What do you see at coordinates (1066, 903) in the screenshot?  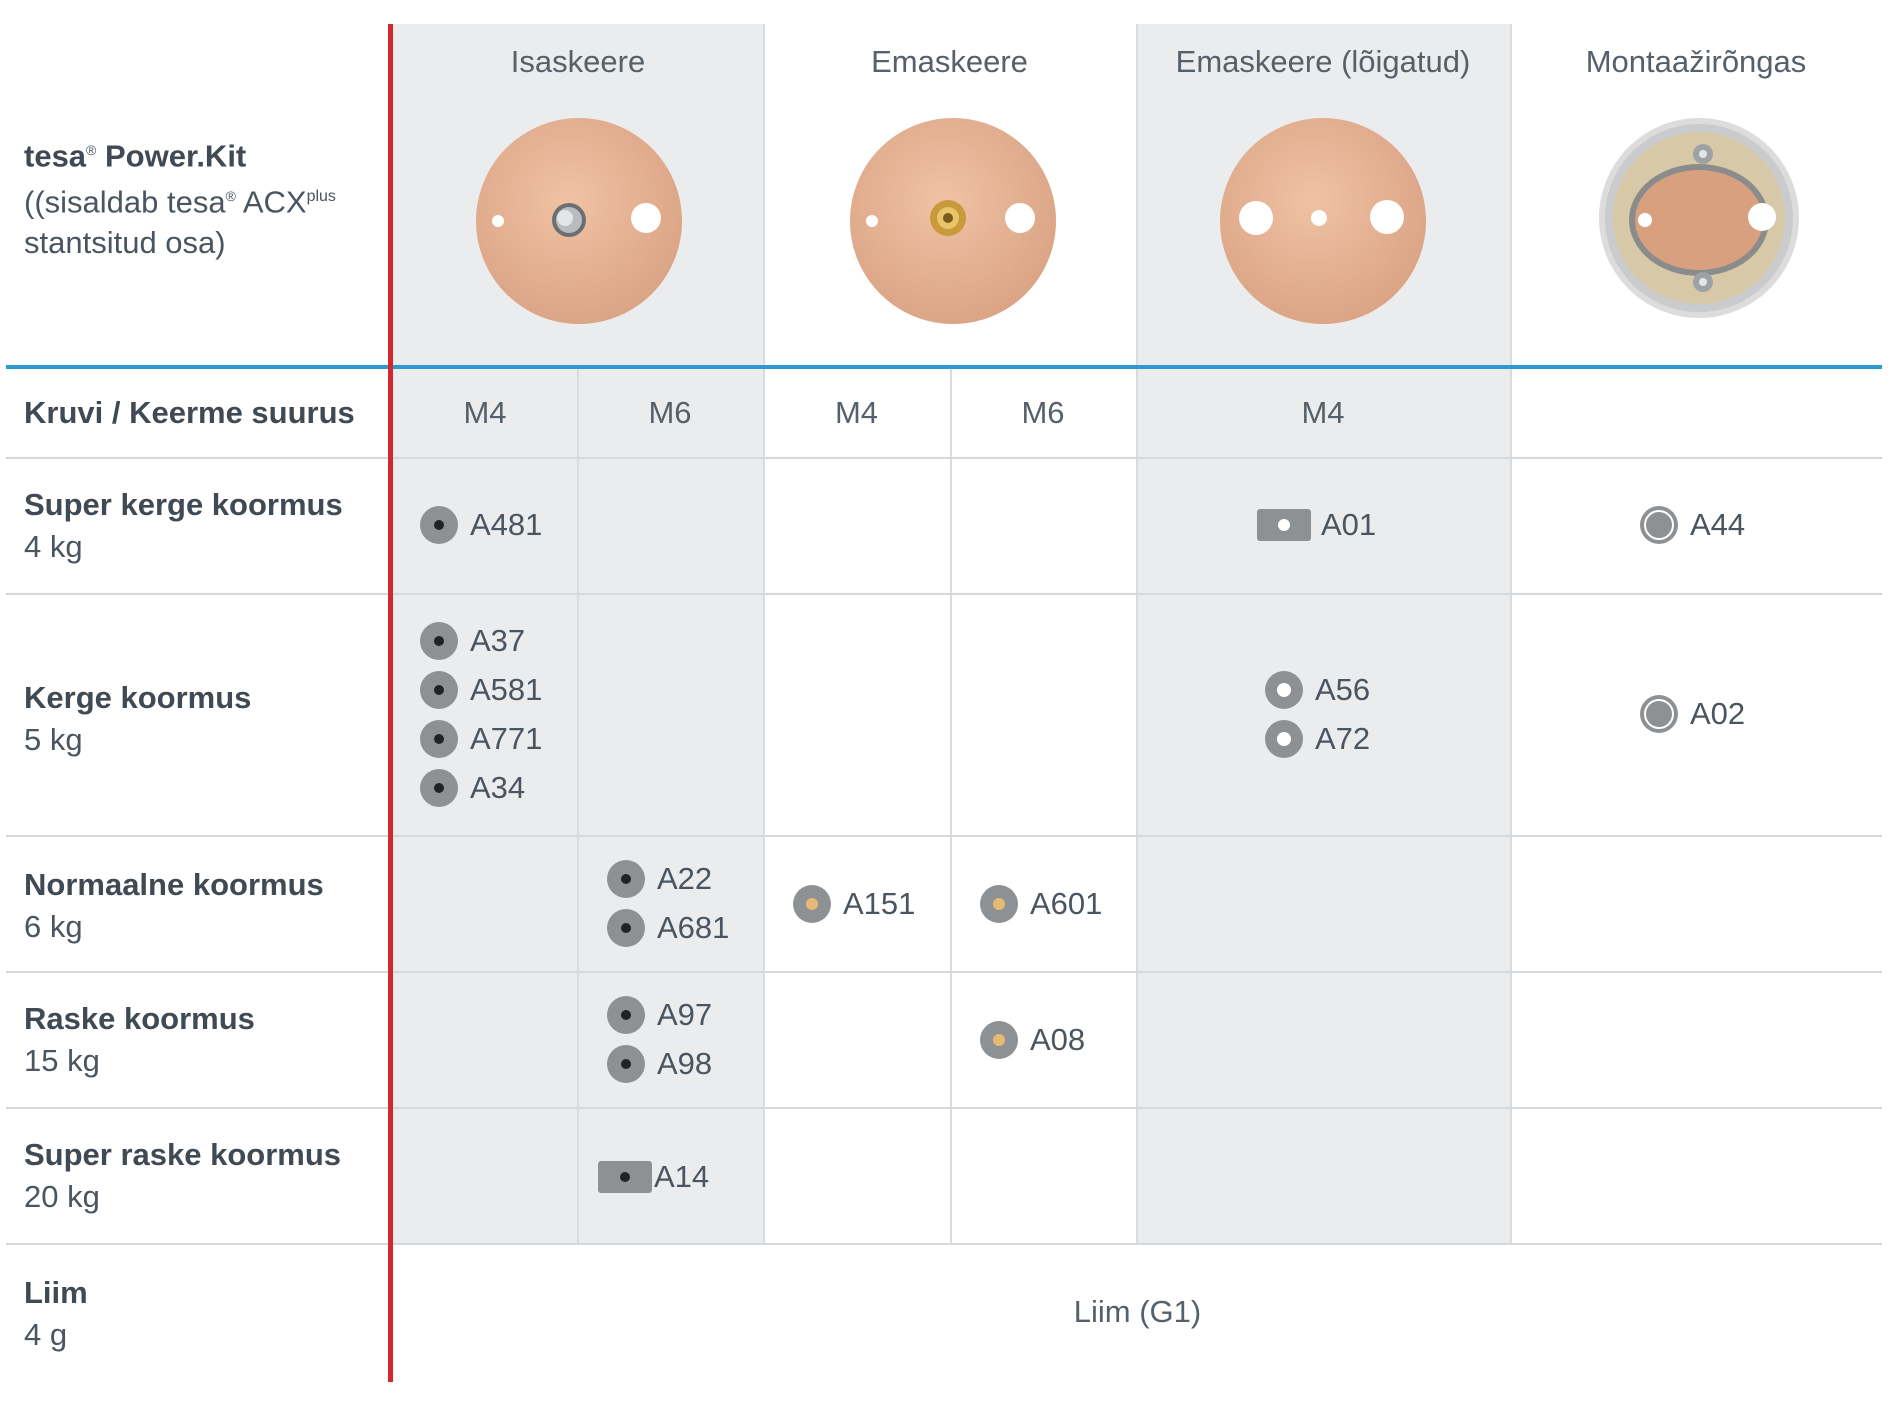 I see `item-code: A601` at bounding box center [1066, 903].